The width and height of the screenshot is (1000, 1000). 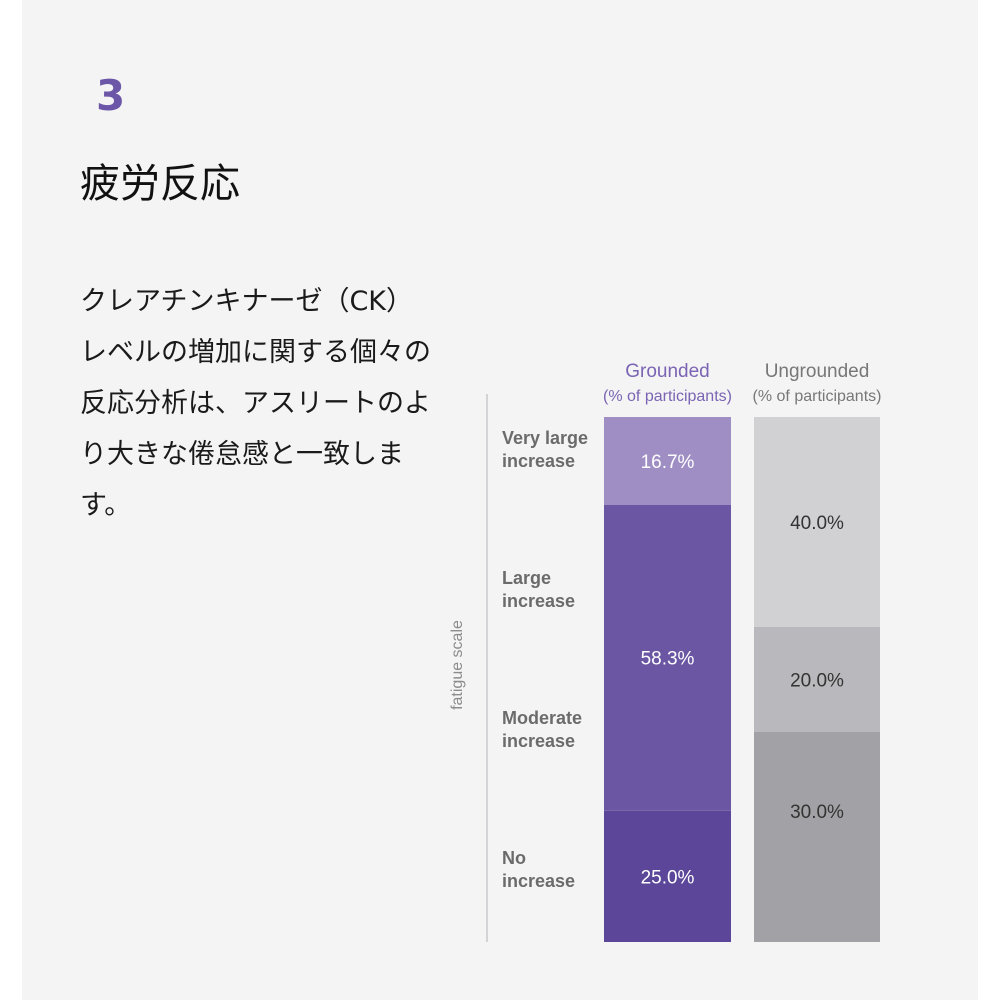 What do you see at coordinates (111, 95) in the screenshot?
I see `step-number: 3` at bounding box center [111, 95].